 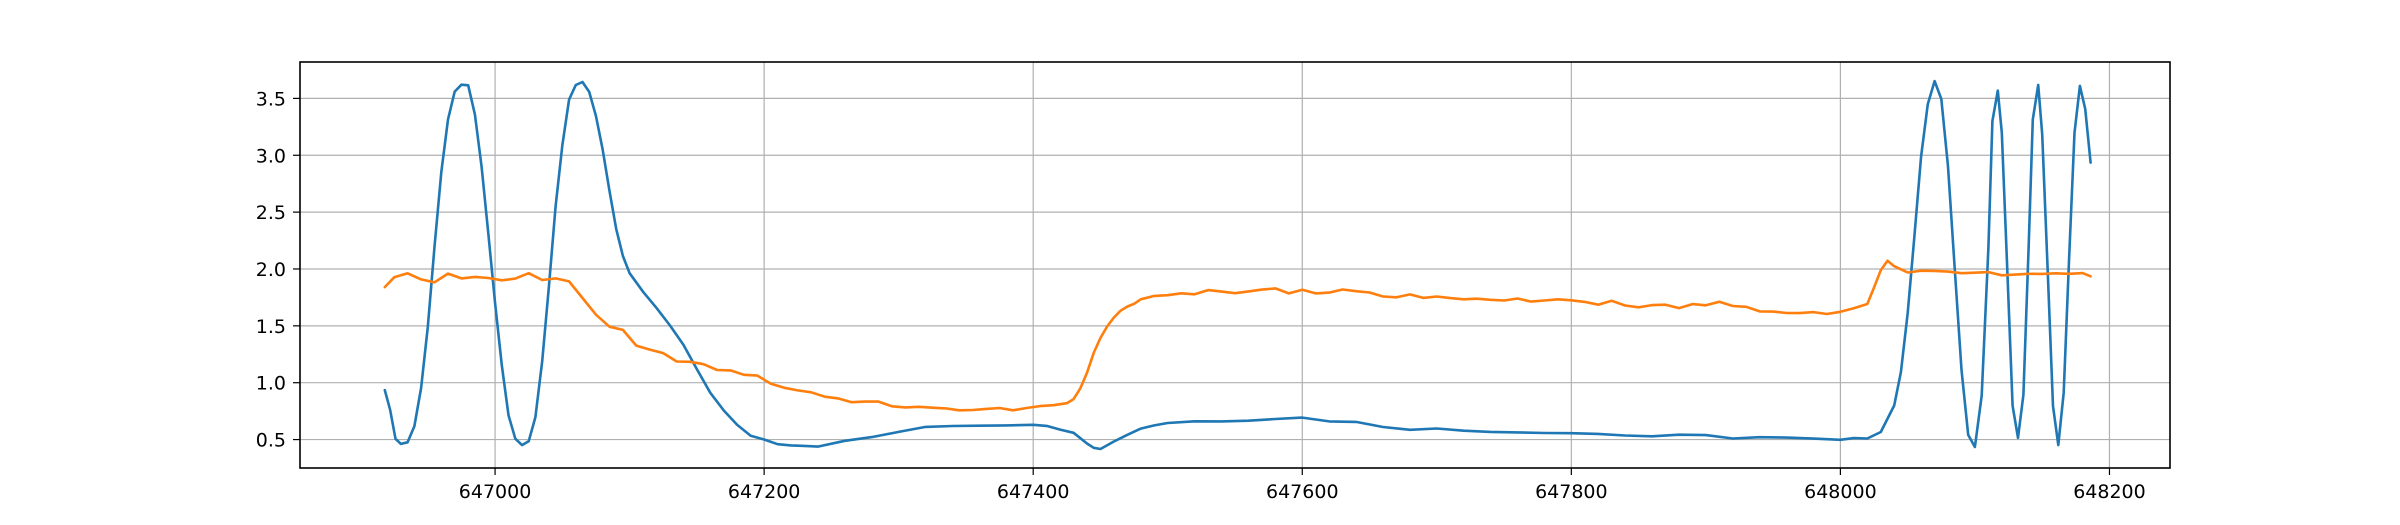 What do you see at coordinates (1840, 492) in the screenshot?
I see `x-tick-label: 648000` at bounding box center [1840, 492].